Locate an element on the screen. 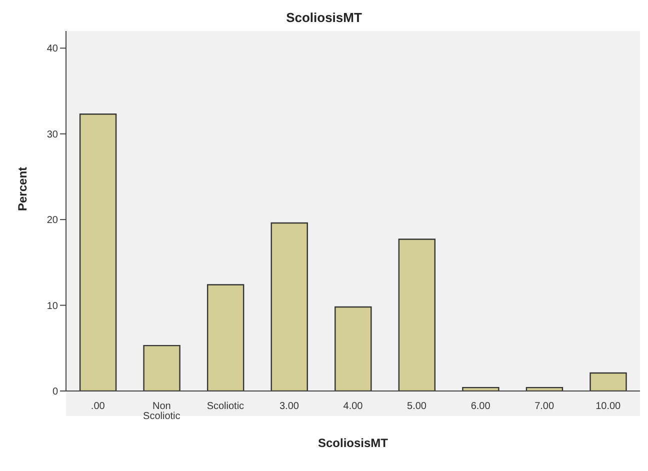 The image size is (648, 471). x-tick-label: 5.00 is located at coordinates (417, 406).